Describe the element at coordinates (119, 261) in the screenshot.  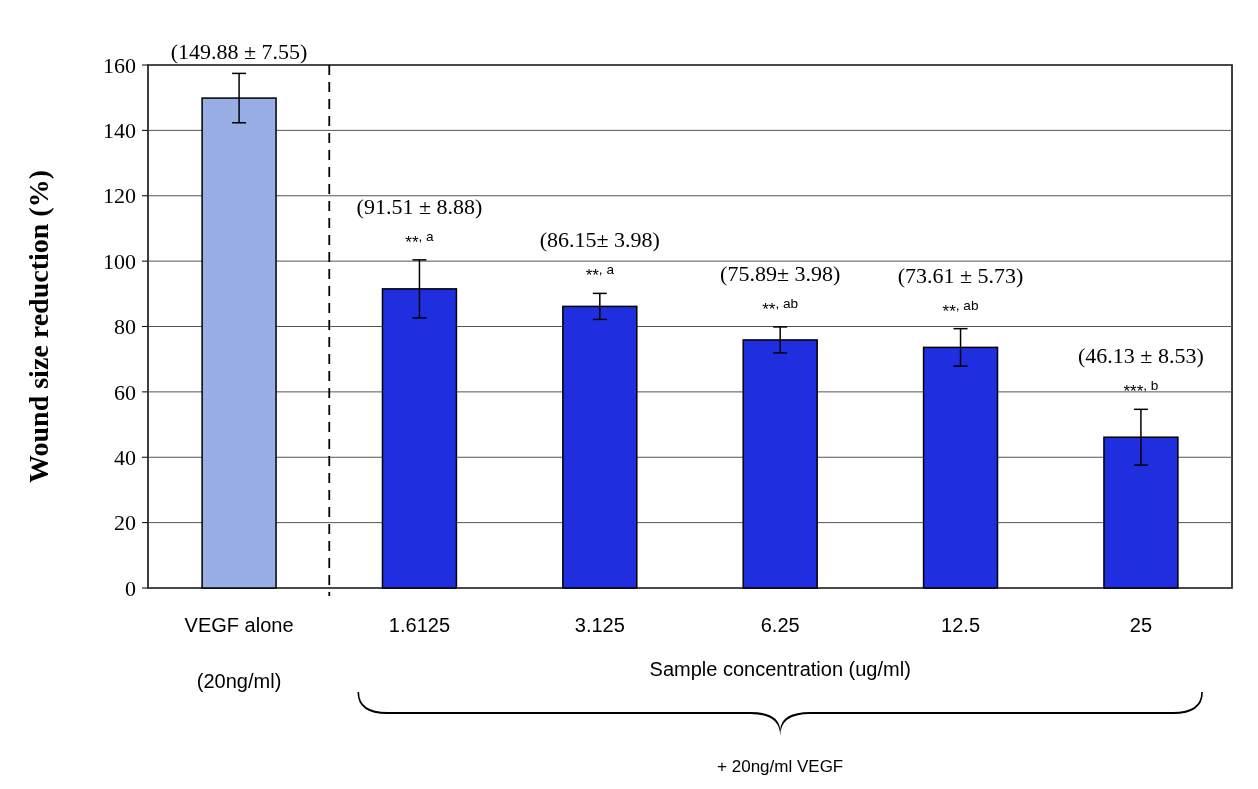
I see `y-tick-label: 100` at that location.